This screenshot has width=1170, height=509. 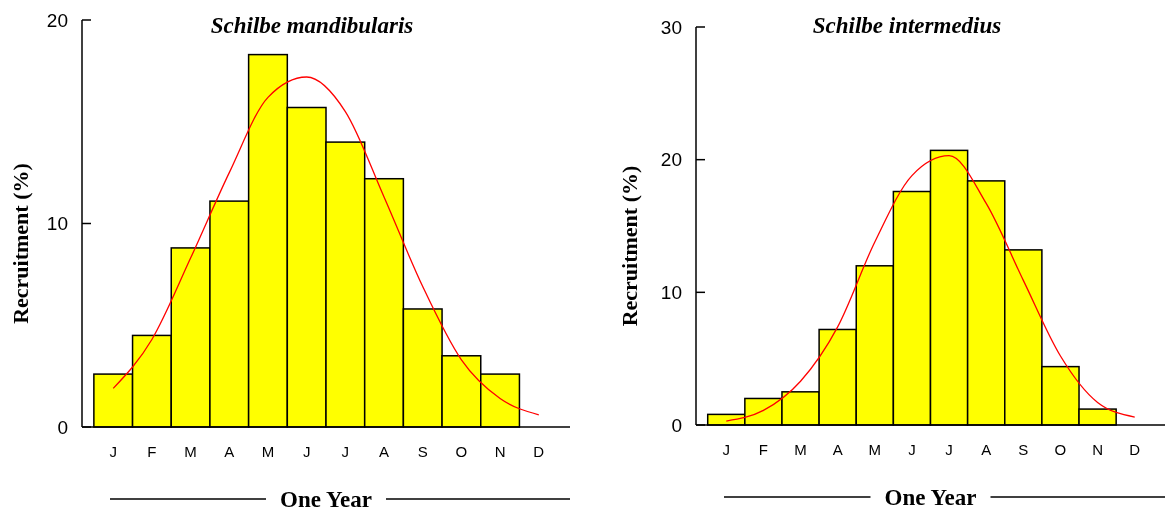 What do you see at coordinates (907, 25) in the screenshot?
I see `chart-title: Schilbe intermedius` at bounding box center [907, 25].